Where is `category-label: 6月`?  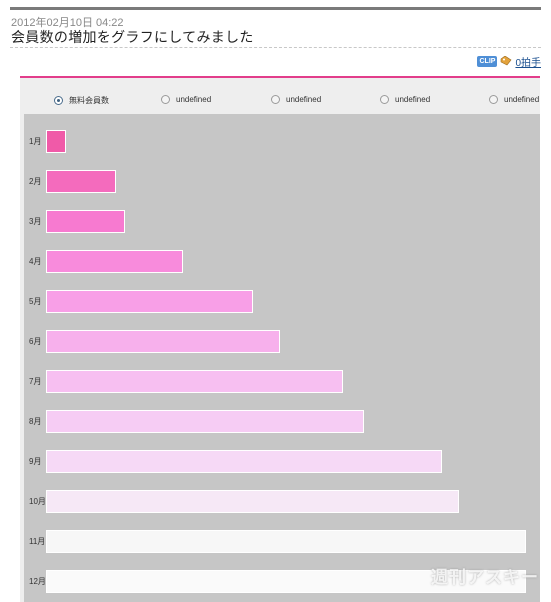
category-label: 6月 is located at coordinates (35, 341).